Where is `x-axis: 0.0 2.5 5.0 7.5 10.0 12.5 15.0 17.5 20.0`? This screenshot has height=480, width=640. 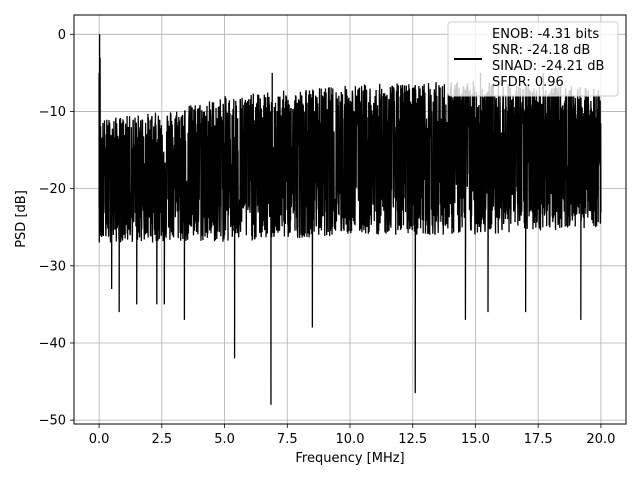
x-axis: 0.0 2.5 5.0 7.5 10.0 12.5 15.0 17.5 20.0 is located at coordinates (352, 435).